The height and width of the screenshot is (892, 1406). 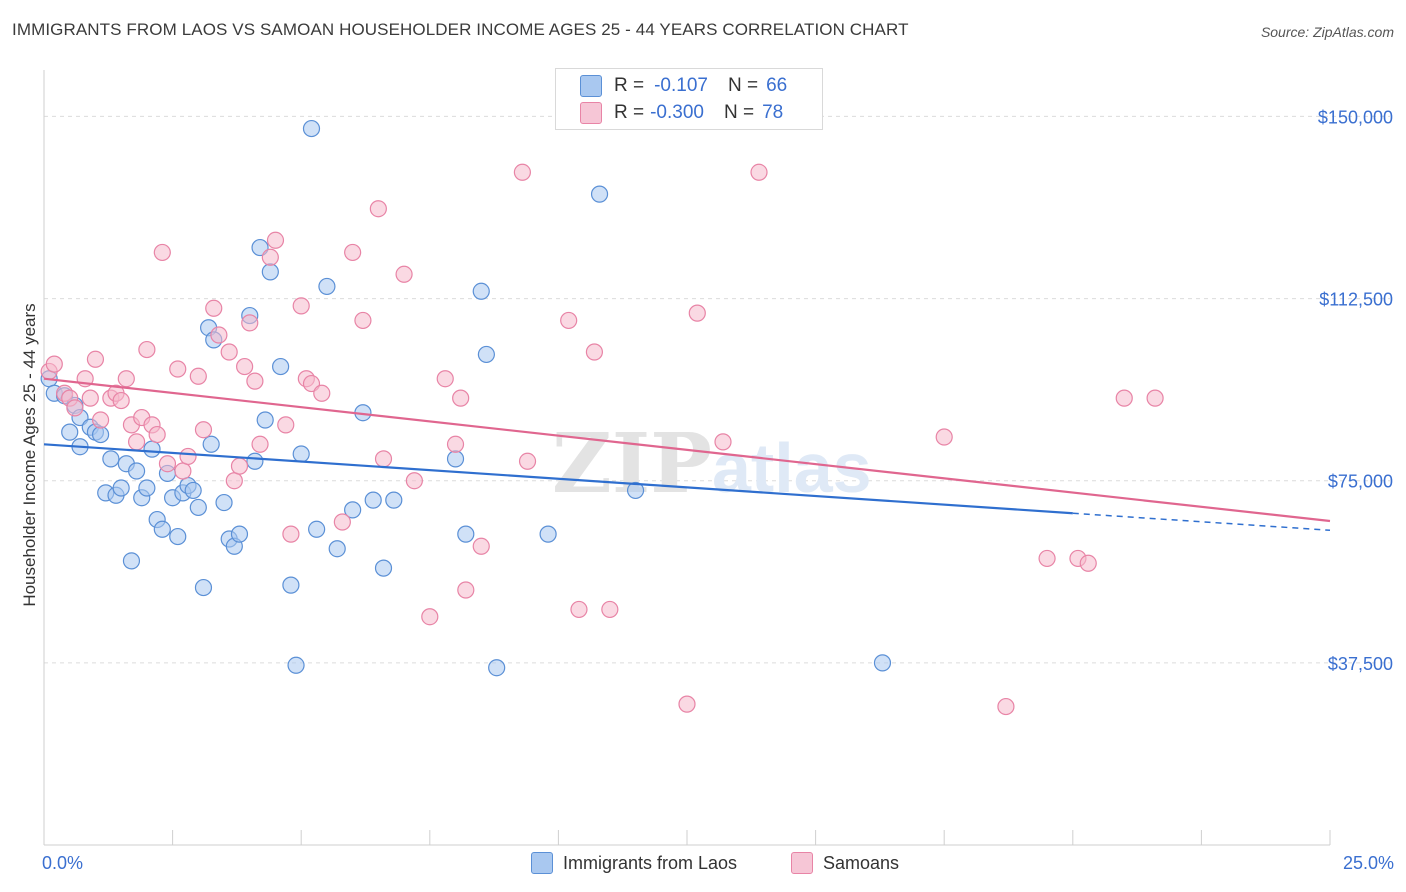 What do you see at coordinates (739, 112) in the screenshot?
I see `stats-n-label-samoans: N =` at bounding box center [739, 112].